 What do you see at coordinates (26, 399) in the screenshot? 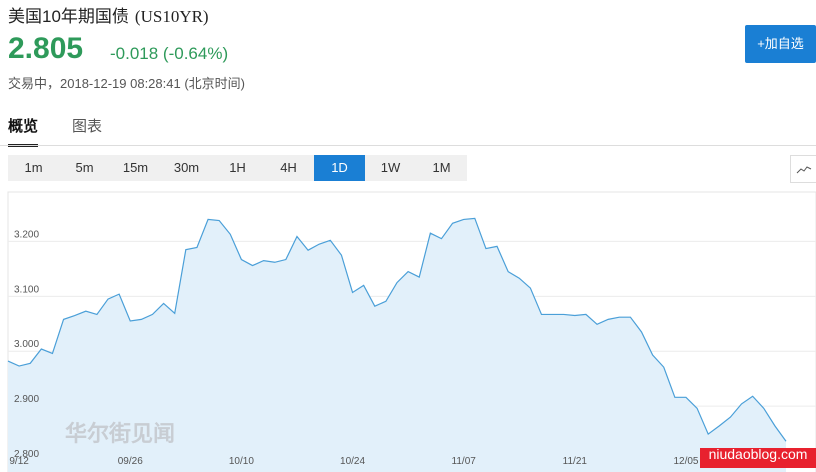
I see `y-tick-label: 2.900` at bounding box center [26, 399].